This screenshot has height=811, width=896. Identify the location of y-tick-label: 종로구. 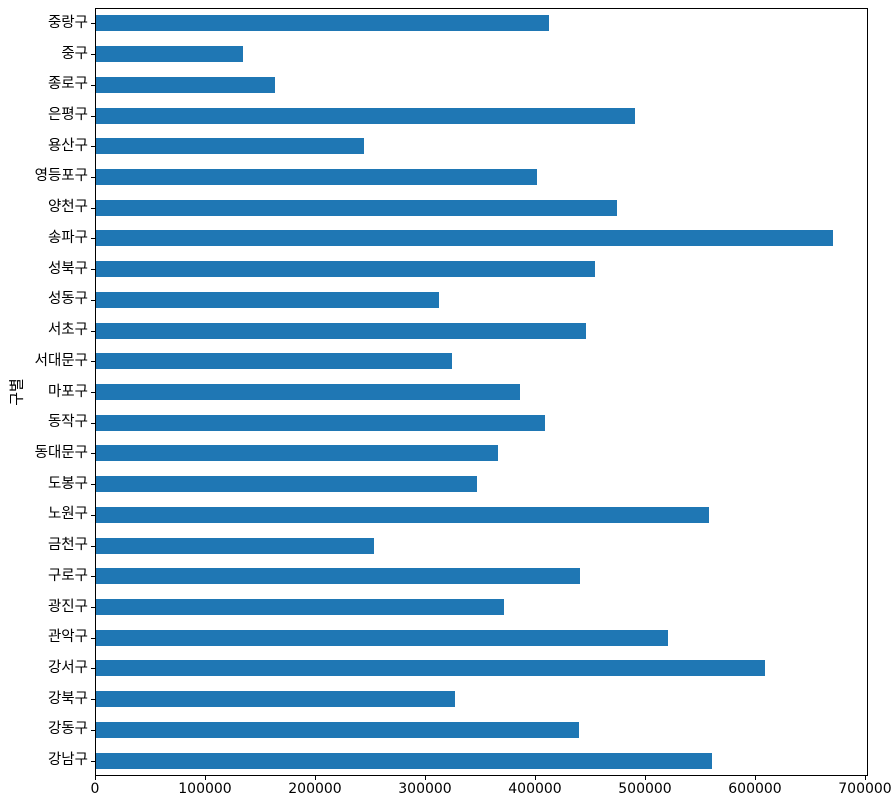
(67, 84).